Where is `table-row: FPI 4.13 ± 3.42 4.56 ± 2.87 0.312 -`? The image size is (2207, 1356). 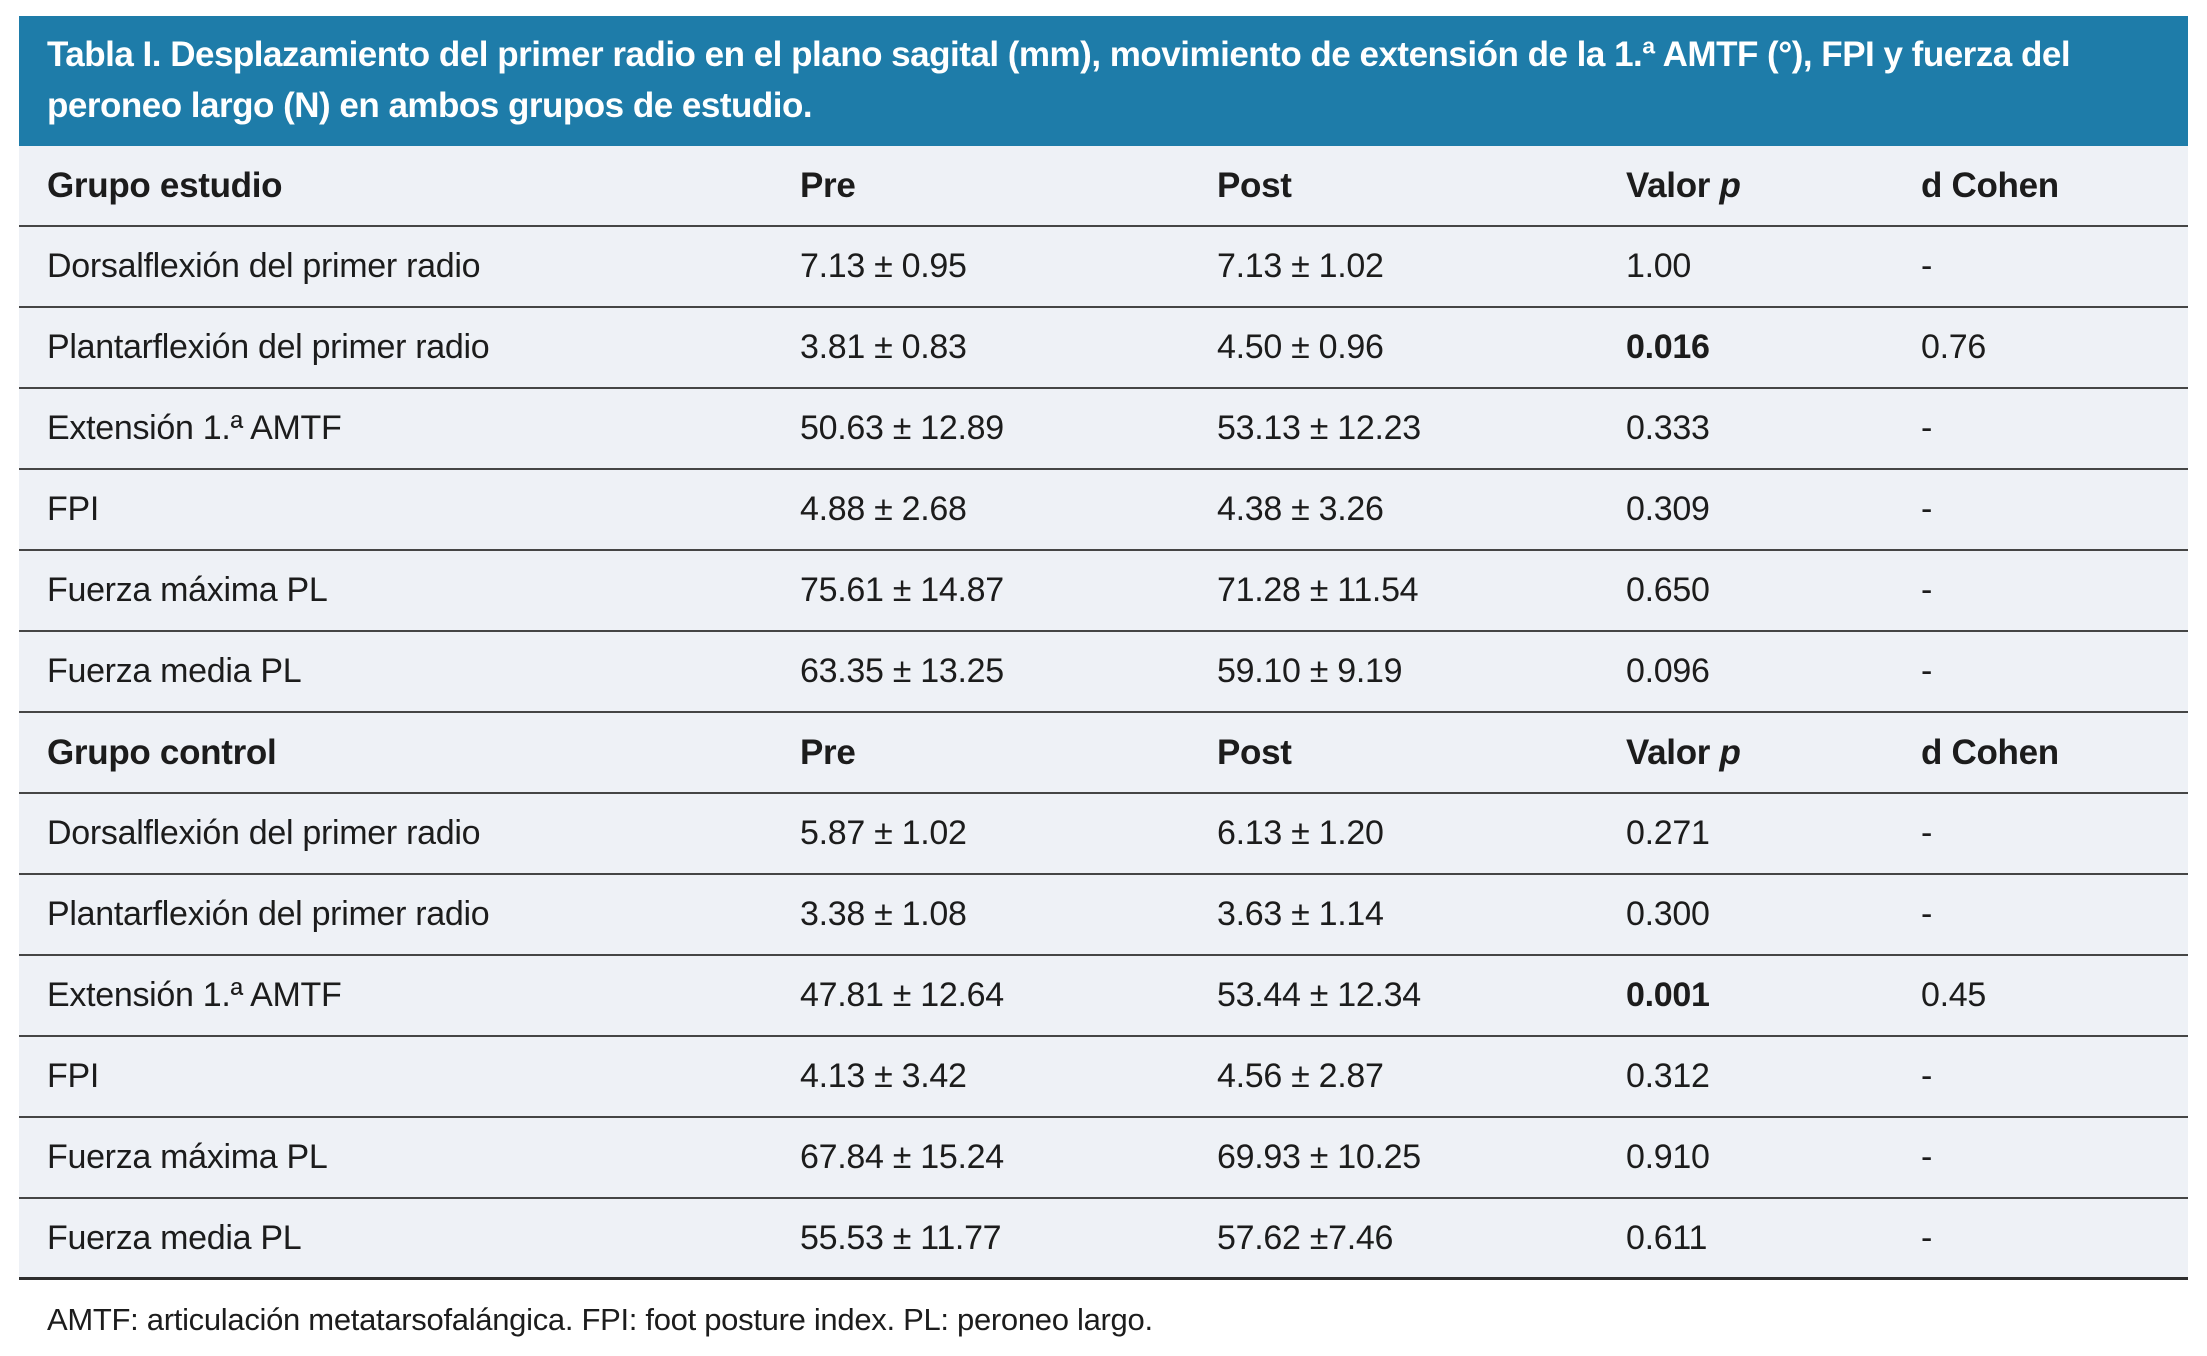
table-row: FPI 4.13 ± 3.42 4.56 ± 2.87 0.312 - is located at coordinates (1103, 1077).